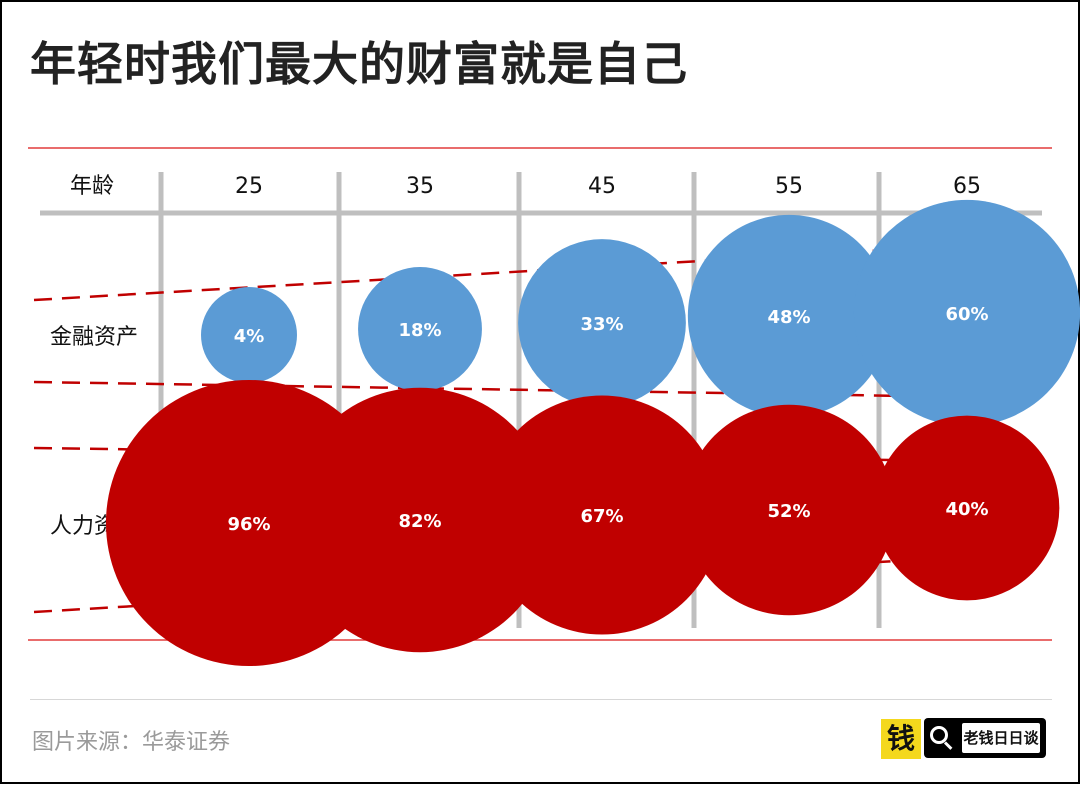  Describe the element at coordinates (789, 186) in the screenshot. I see `age-tick-label: 55` at that location.